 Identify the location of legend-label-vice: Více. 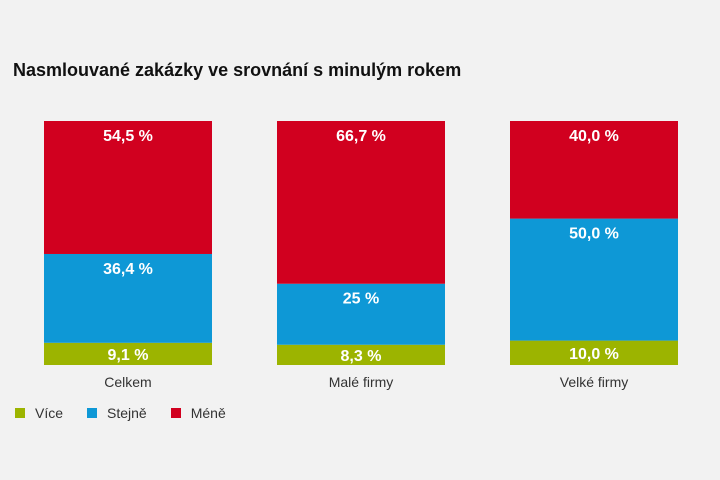
(49, 413).